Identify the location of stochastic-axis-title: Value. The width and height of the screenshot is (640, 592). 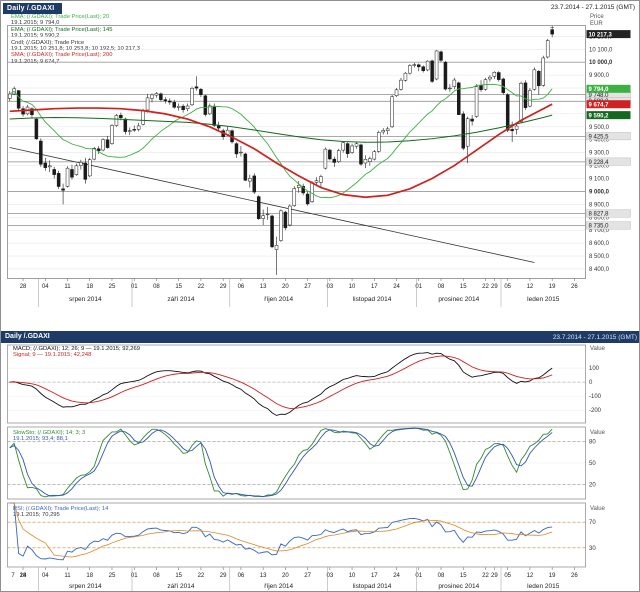
(597, 433).